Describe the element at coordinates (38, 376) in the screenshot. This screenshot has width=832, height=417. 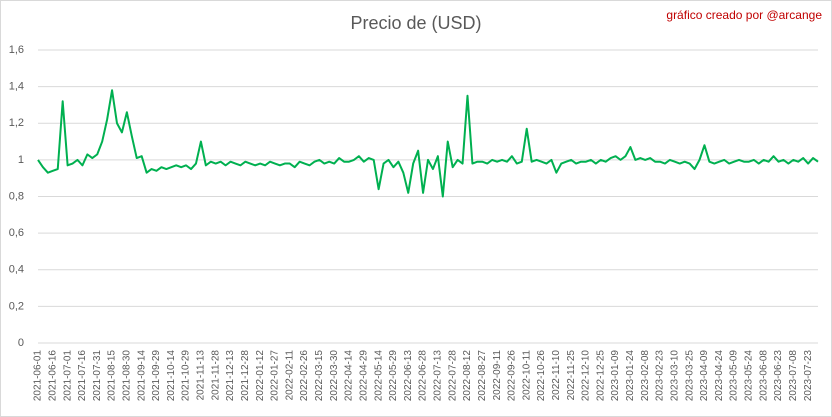
I see `x-tick-label: 2021-06-01` at that location.